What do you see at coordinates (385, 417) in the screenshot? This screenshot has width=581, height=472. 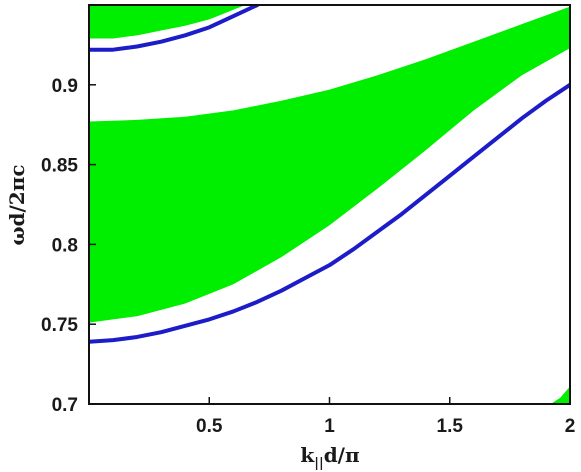 I see `x-axis-ticks: 0.5 1 1.5 2` at bounding box center [385, 417].